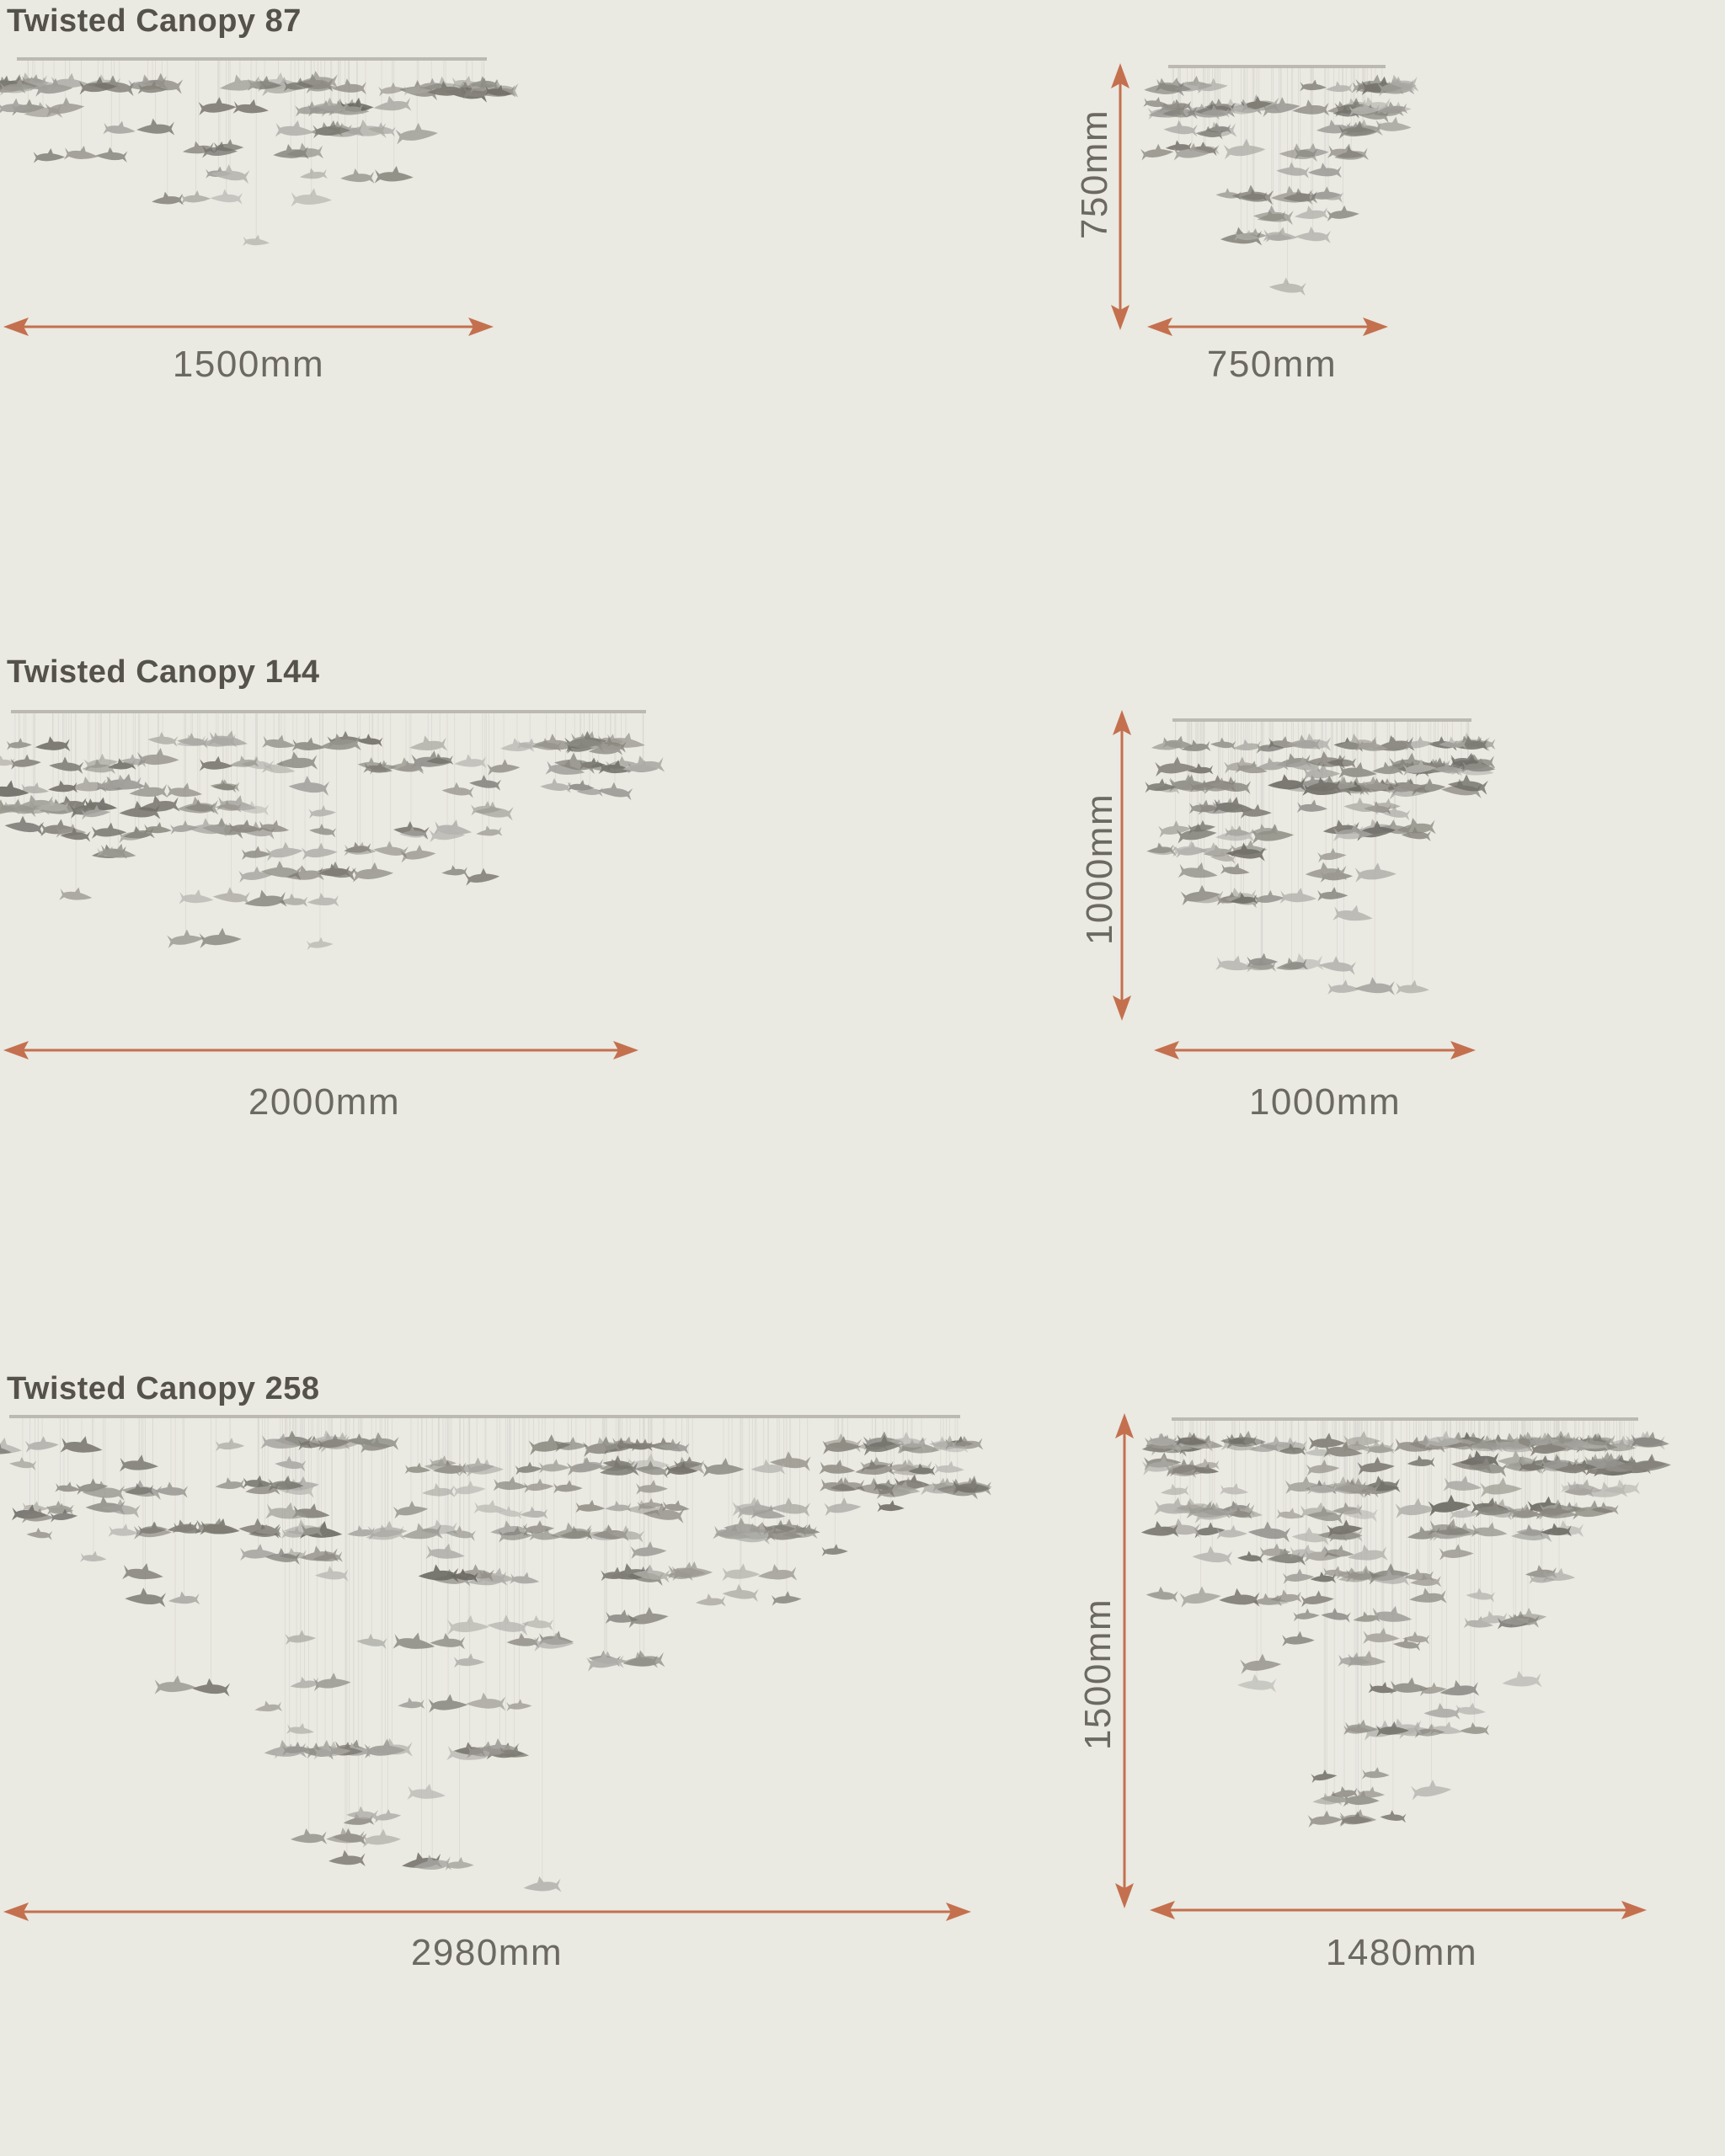 The height and width of the screenshot is (2156, 1725). Describe the element at coordinates (1393, 1666) in the screenshot. I see `elevation-view-figure` at that location.